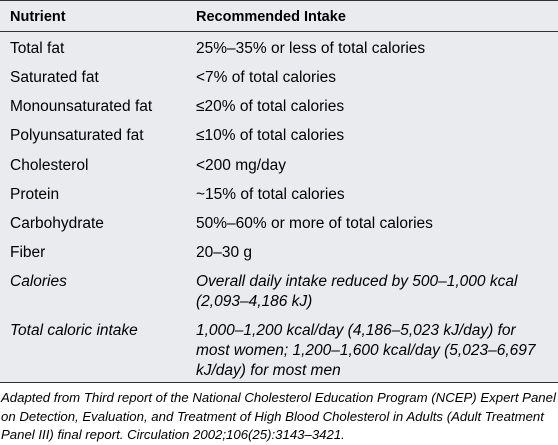 This screenshot has height=445, width=558. I want to click on row-intake: <200 mg/day, so click(241, 165).